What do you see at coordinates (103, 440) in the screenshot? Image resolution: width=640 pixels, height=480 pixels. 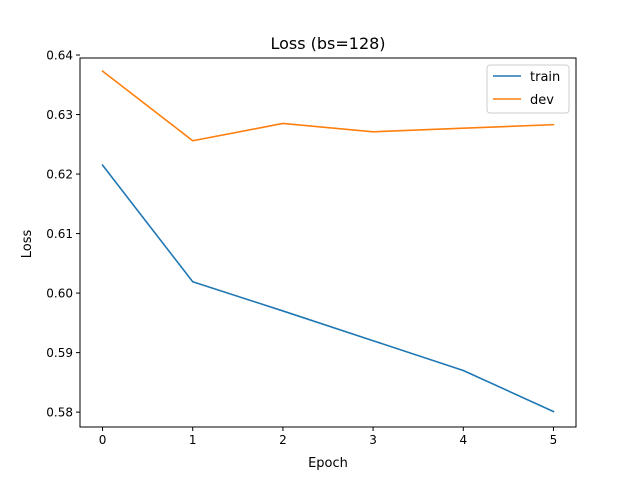 I see `x-tick-label: 0` at bounding box center [103, 440].